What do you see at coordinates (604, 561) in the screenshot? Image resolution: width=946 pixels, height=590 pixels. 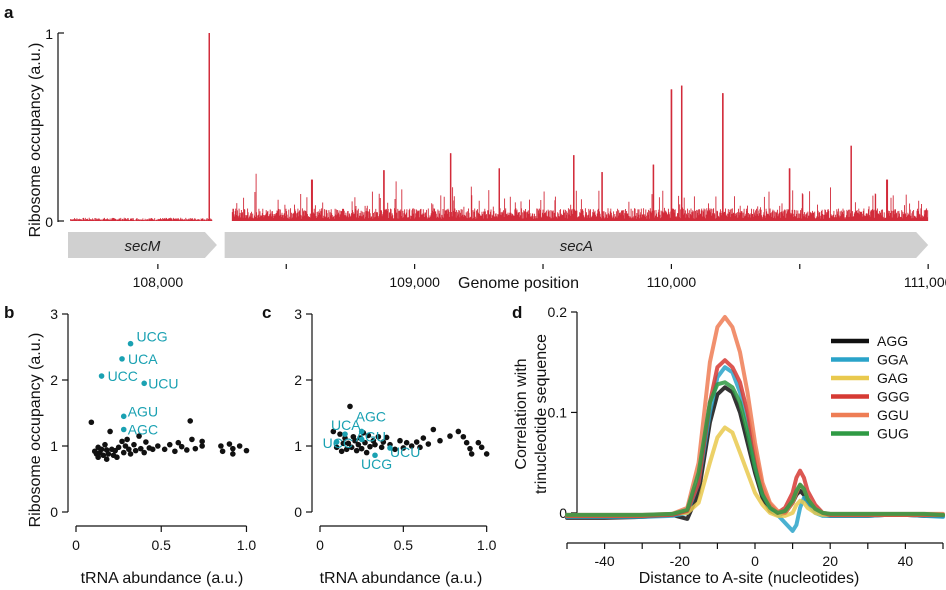 I see `x-tick-label: -40` at bounding box center [604, 561].